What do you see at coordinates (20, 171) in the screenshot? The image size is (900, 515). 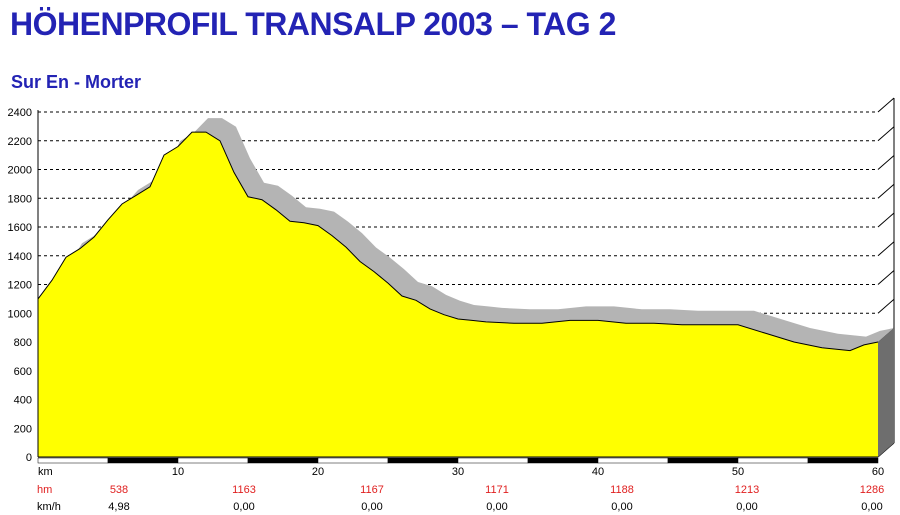 I see `y-tick-label: 2000` at bounding box center [20, 171].